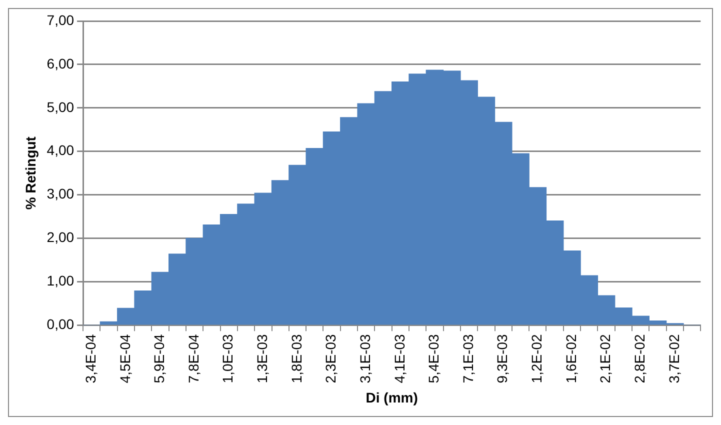  What do you see at coordinates (60, 194) in the screenshot?
I see `y-tick-label: 3,00` at bounding box center [60, 194].